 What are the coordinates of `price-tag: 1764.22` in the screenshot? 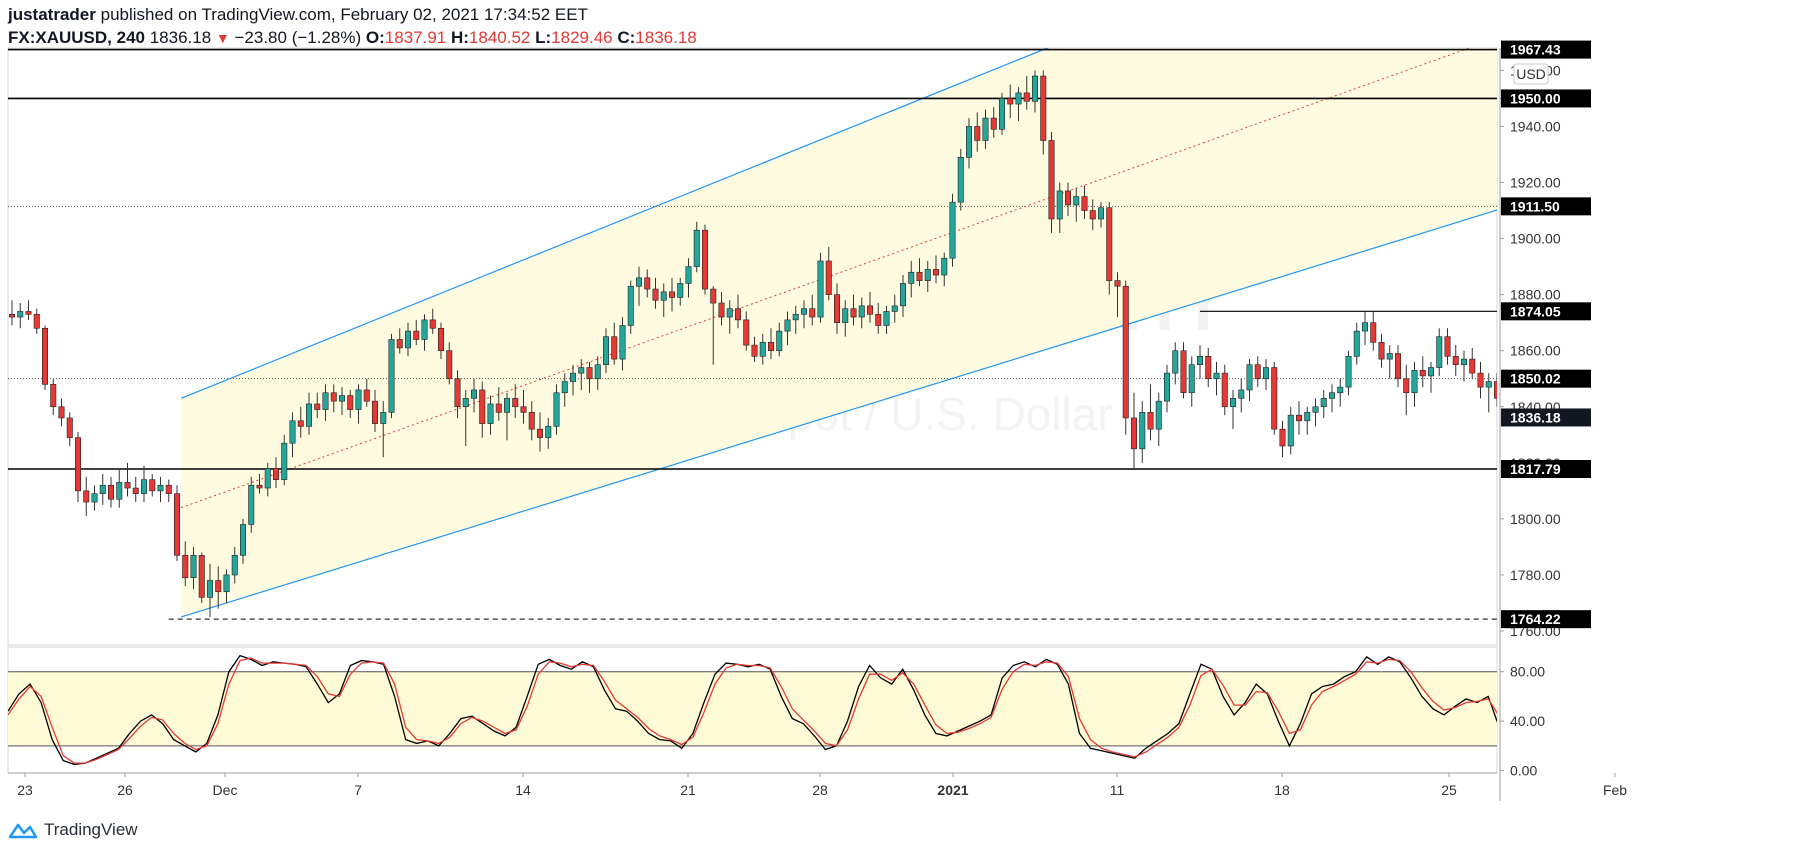 It's located at (1546, 619).